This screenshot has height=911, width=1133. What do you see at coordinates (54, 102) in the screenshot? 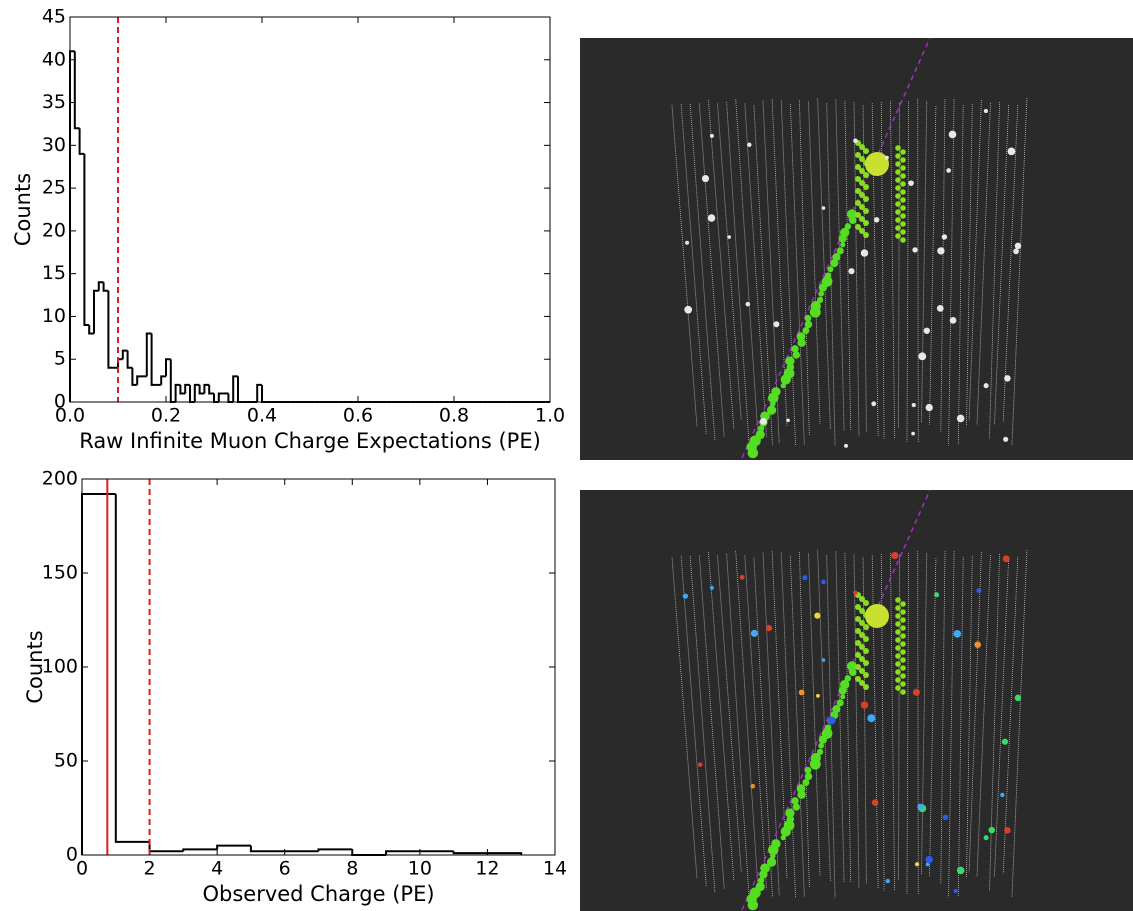
I see `y-tick-label: 35` at bounding box center [54, 102].